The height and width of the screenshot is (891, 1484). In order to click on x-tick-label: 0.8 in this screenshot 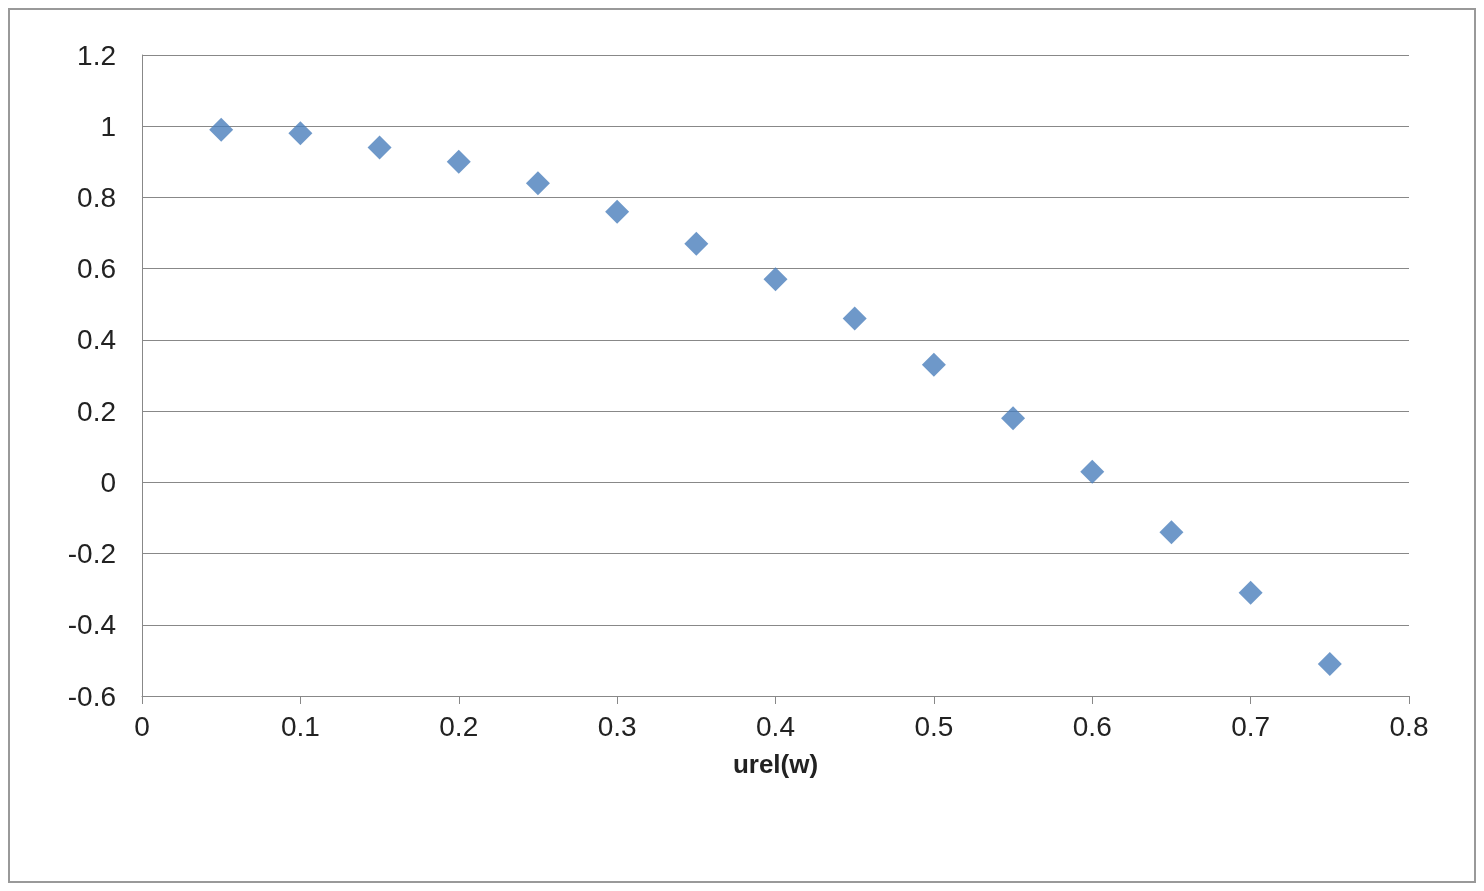, I will do `click(1409, 726)`.